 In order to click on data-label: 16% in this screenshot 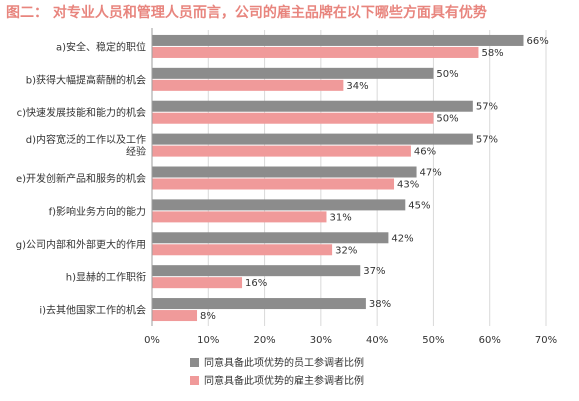, I will do `click(256, 283)`.